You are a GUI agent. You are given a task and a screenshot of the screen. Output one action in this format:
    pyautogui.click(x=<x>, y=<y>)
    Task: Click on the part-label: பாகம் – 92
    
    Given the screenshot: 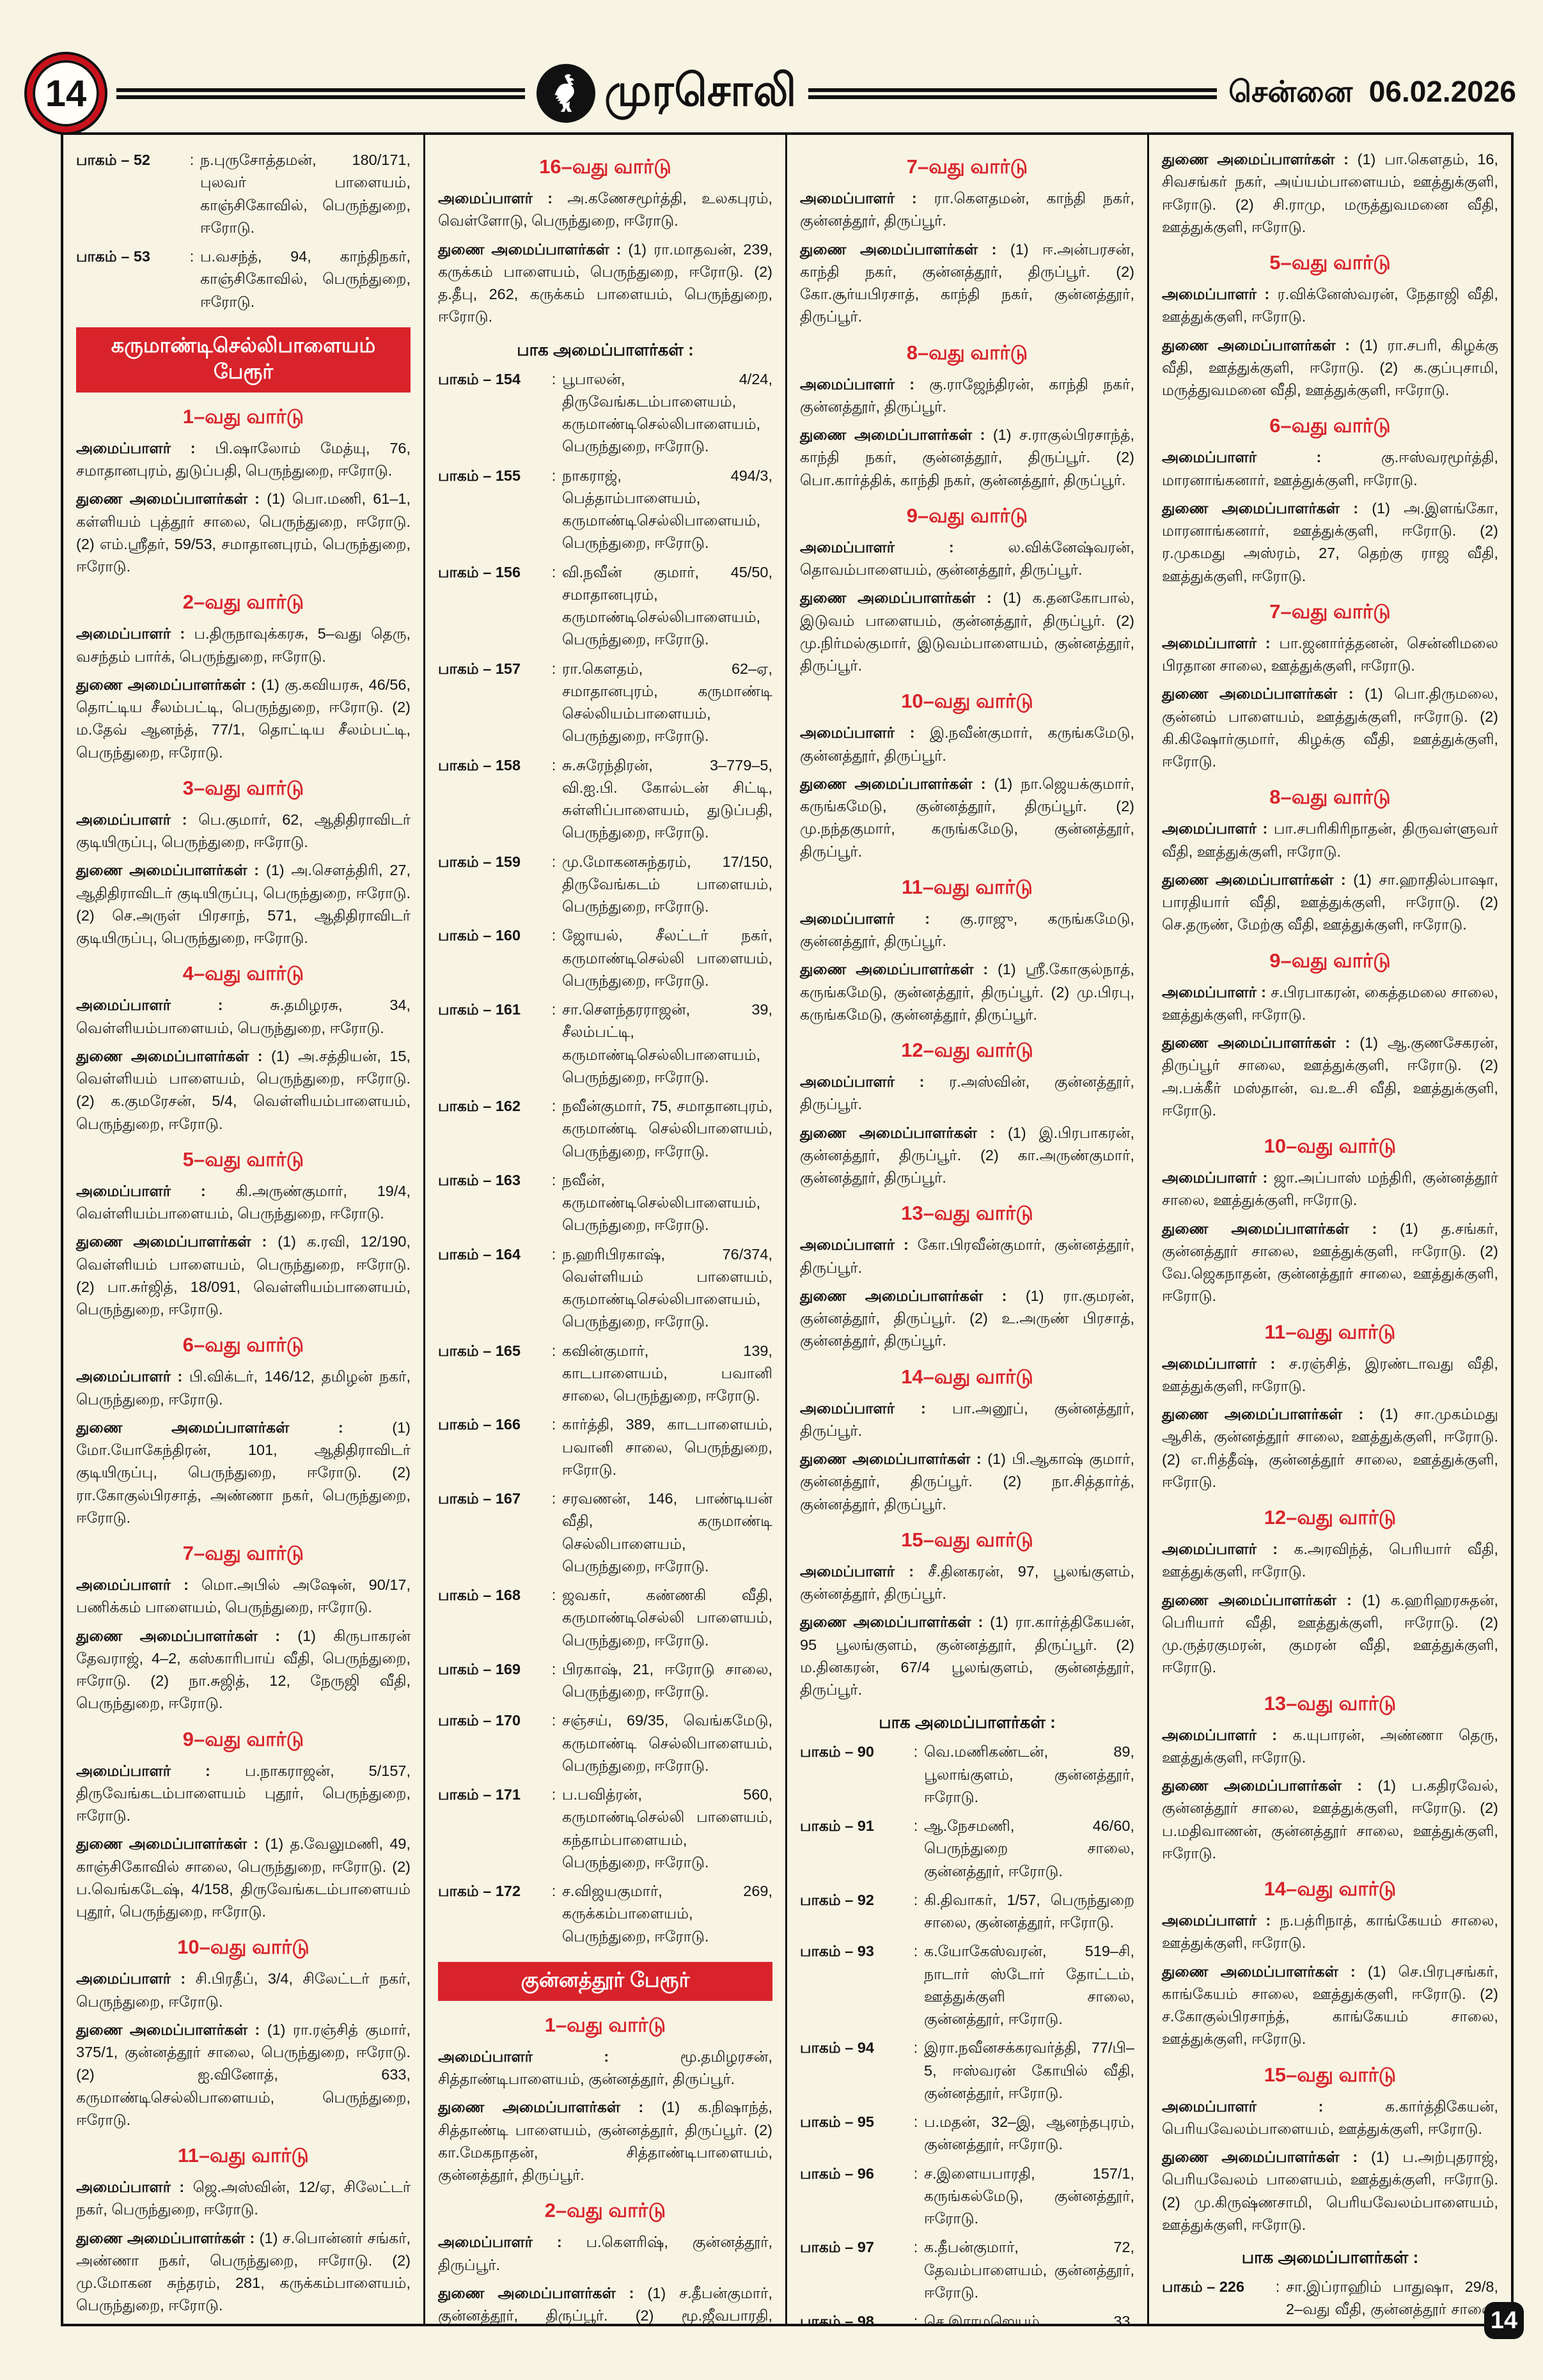 What is the action you would take?
    pyautogui.click(x=837, y=1899)
    